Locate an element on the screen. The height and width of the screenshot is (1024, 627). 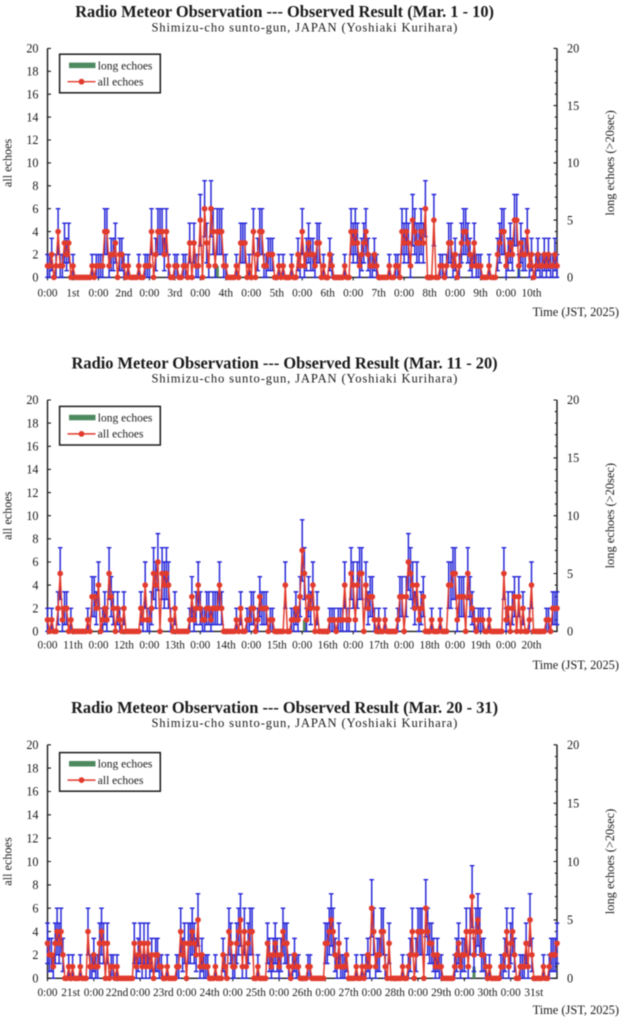
svg-text: 19th is located at coordinates (481, 645).